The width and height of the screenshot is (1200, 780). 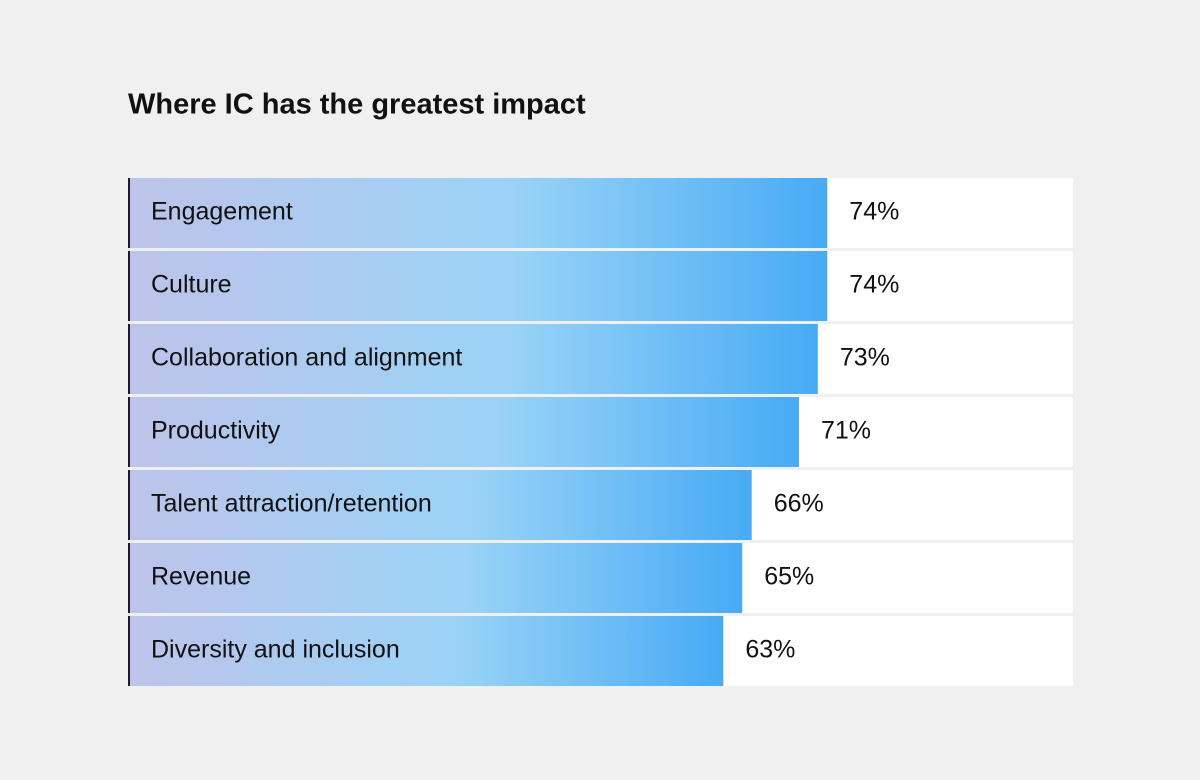 I want to click on value-label: 63%, so click(x=770, y=650).